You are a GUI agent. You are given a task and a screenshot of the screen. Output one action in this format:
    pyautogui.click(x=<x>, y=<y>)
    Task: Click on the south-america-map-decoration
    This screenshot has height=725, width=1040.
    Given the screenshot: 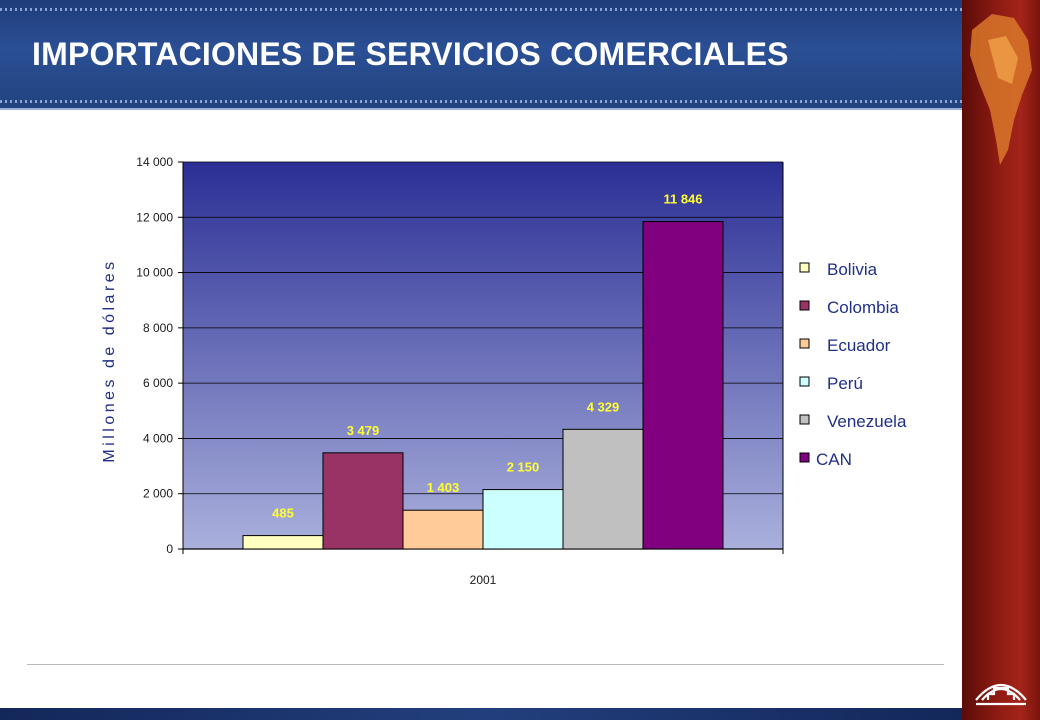 What is the action you would take?
    pyautogui.click(x=1001, y=89)
    